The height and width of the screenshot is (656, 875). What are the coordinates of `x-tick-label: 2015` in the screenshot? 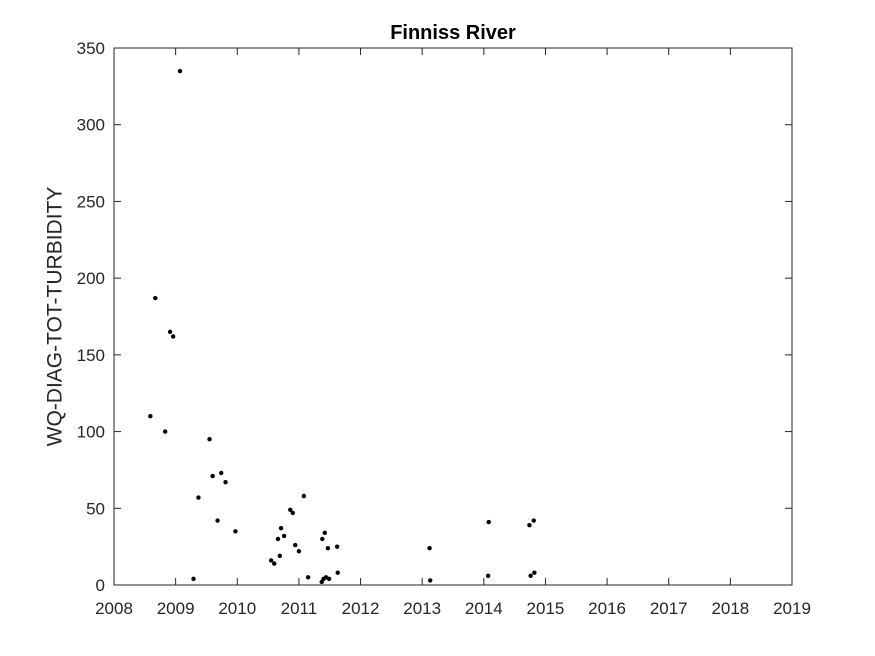 It's located at (546, 608).